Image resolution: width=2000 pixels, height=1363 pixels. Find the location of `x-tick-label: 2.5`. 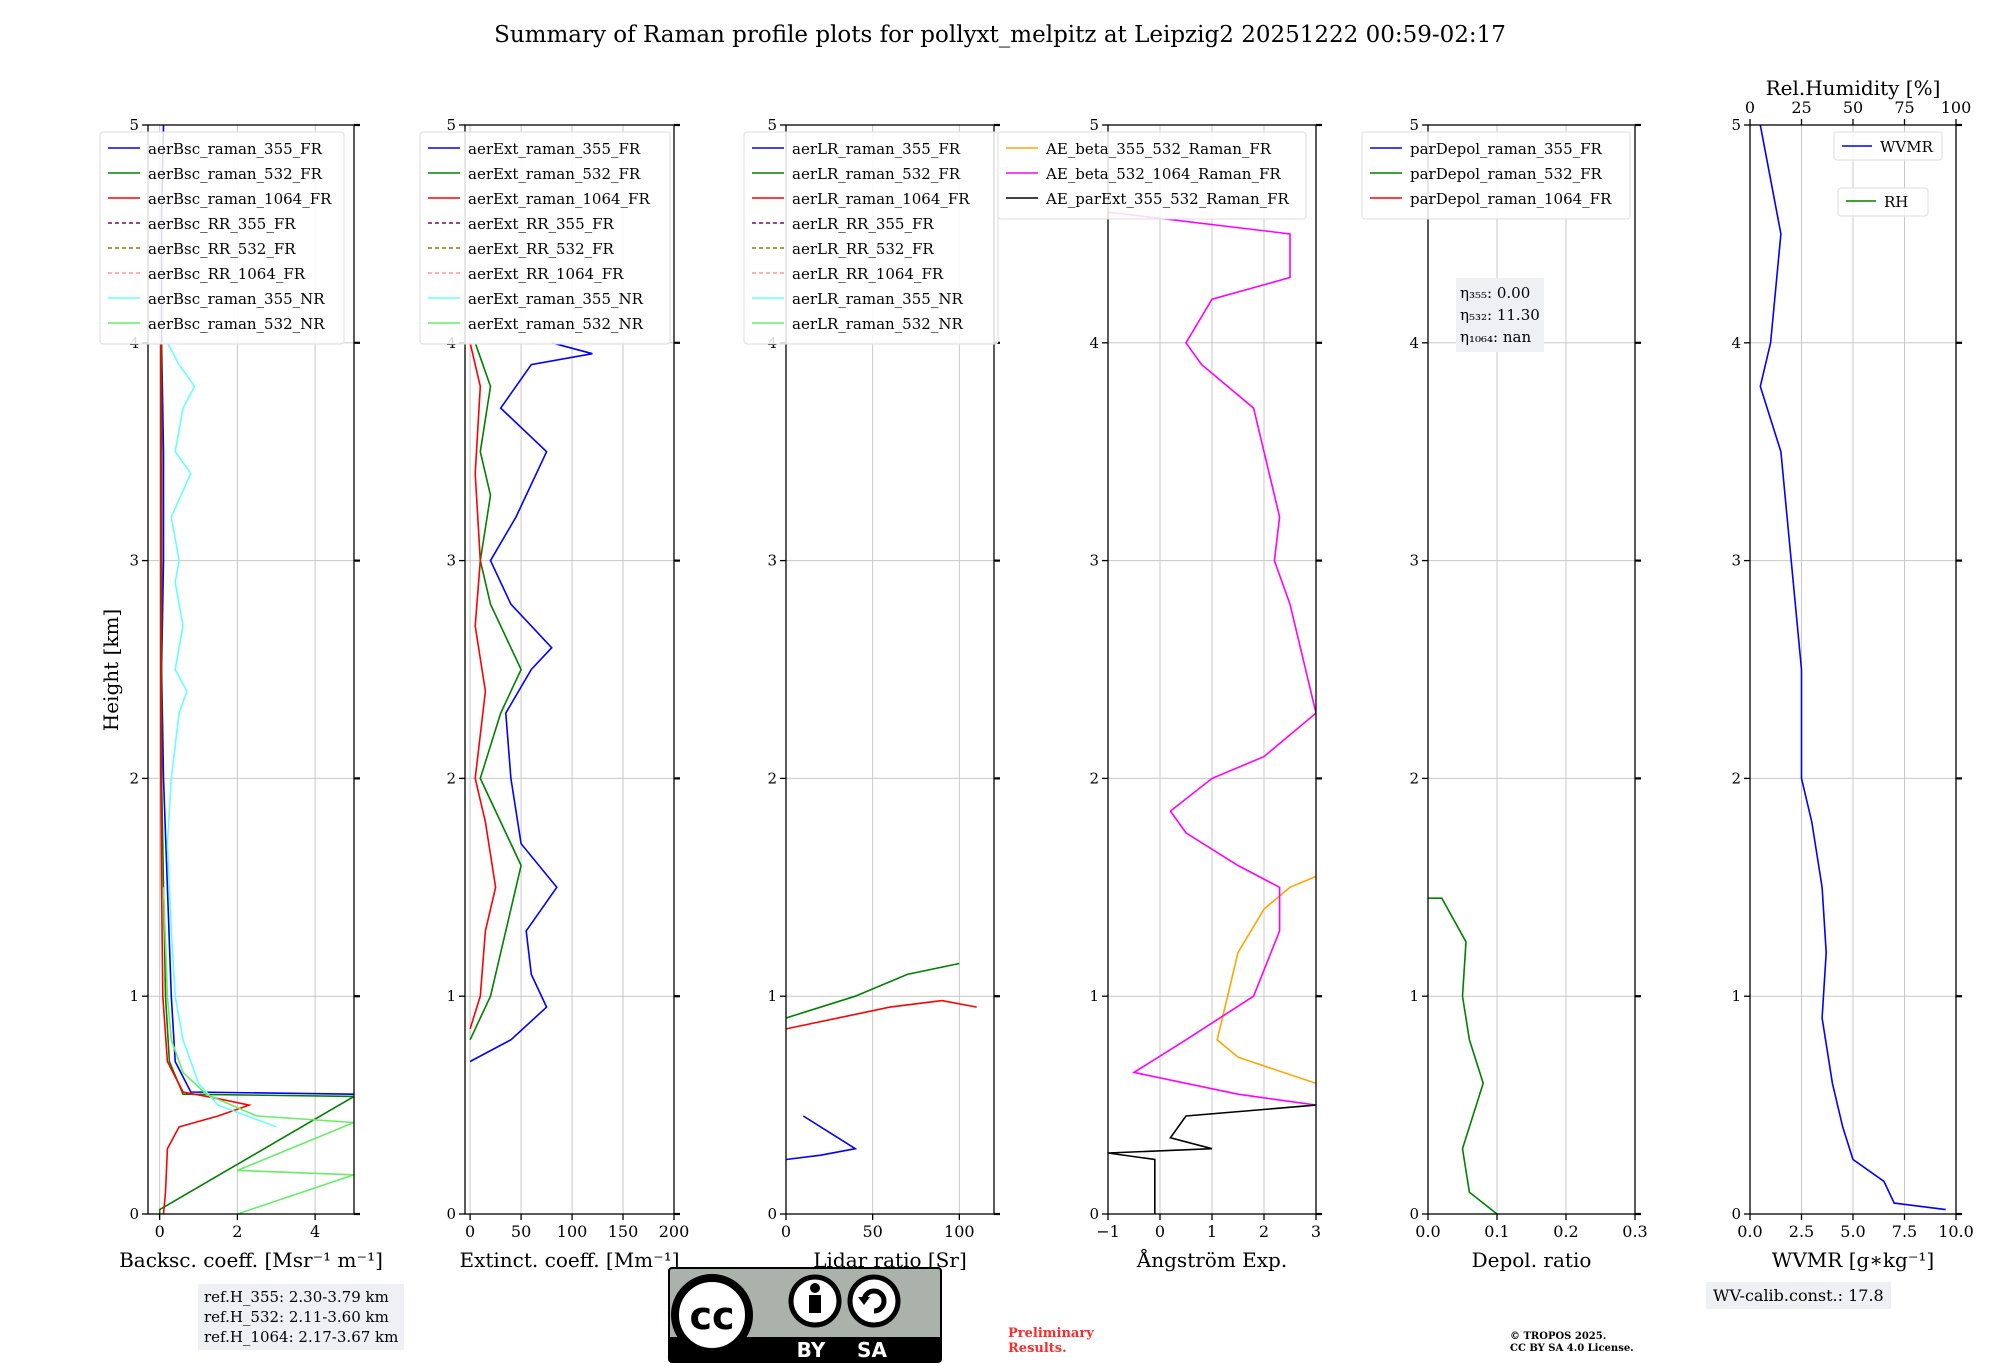

x-tick-label: 2.5 is located at coordinates (1801, 1231).